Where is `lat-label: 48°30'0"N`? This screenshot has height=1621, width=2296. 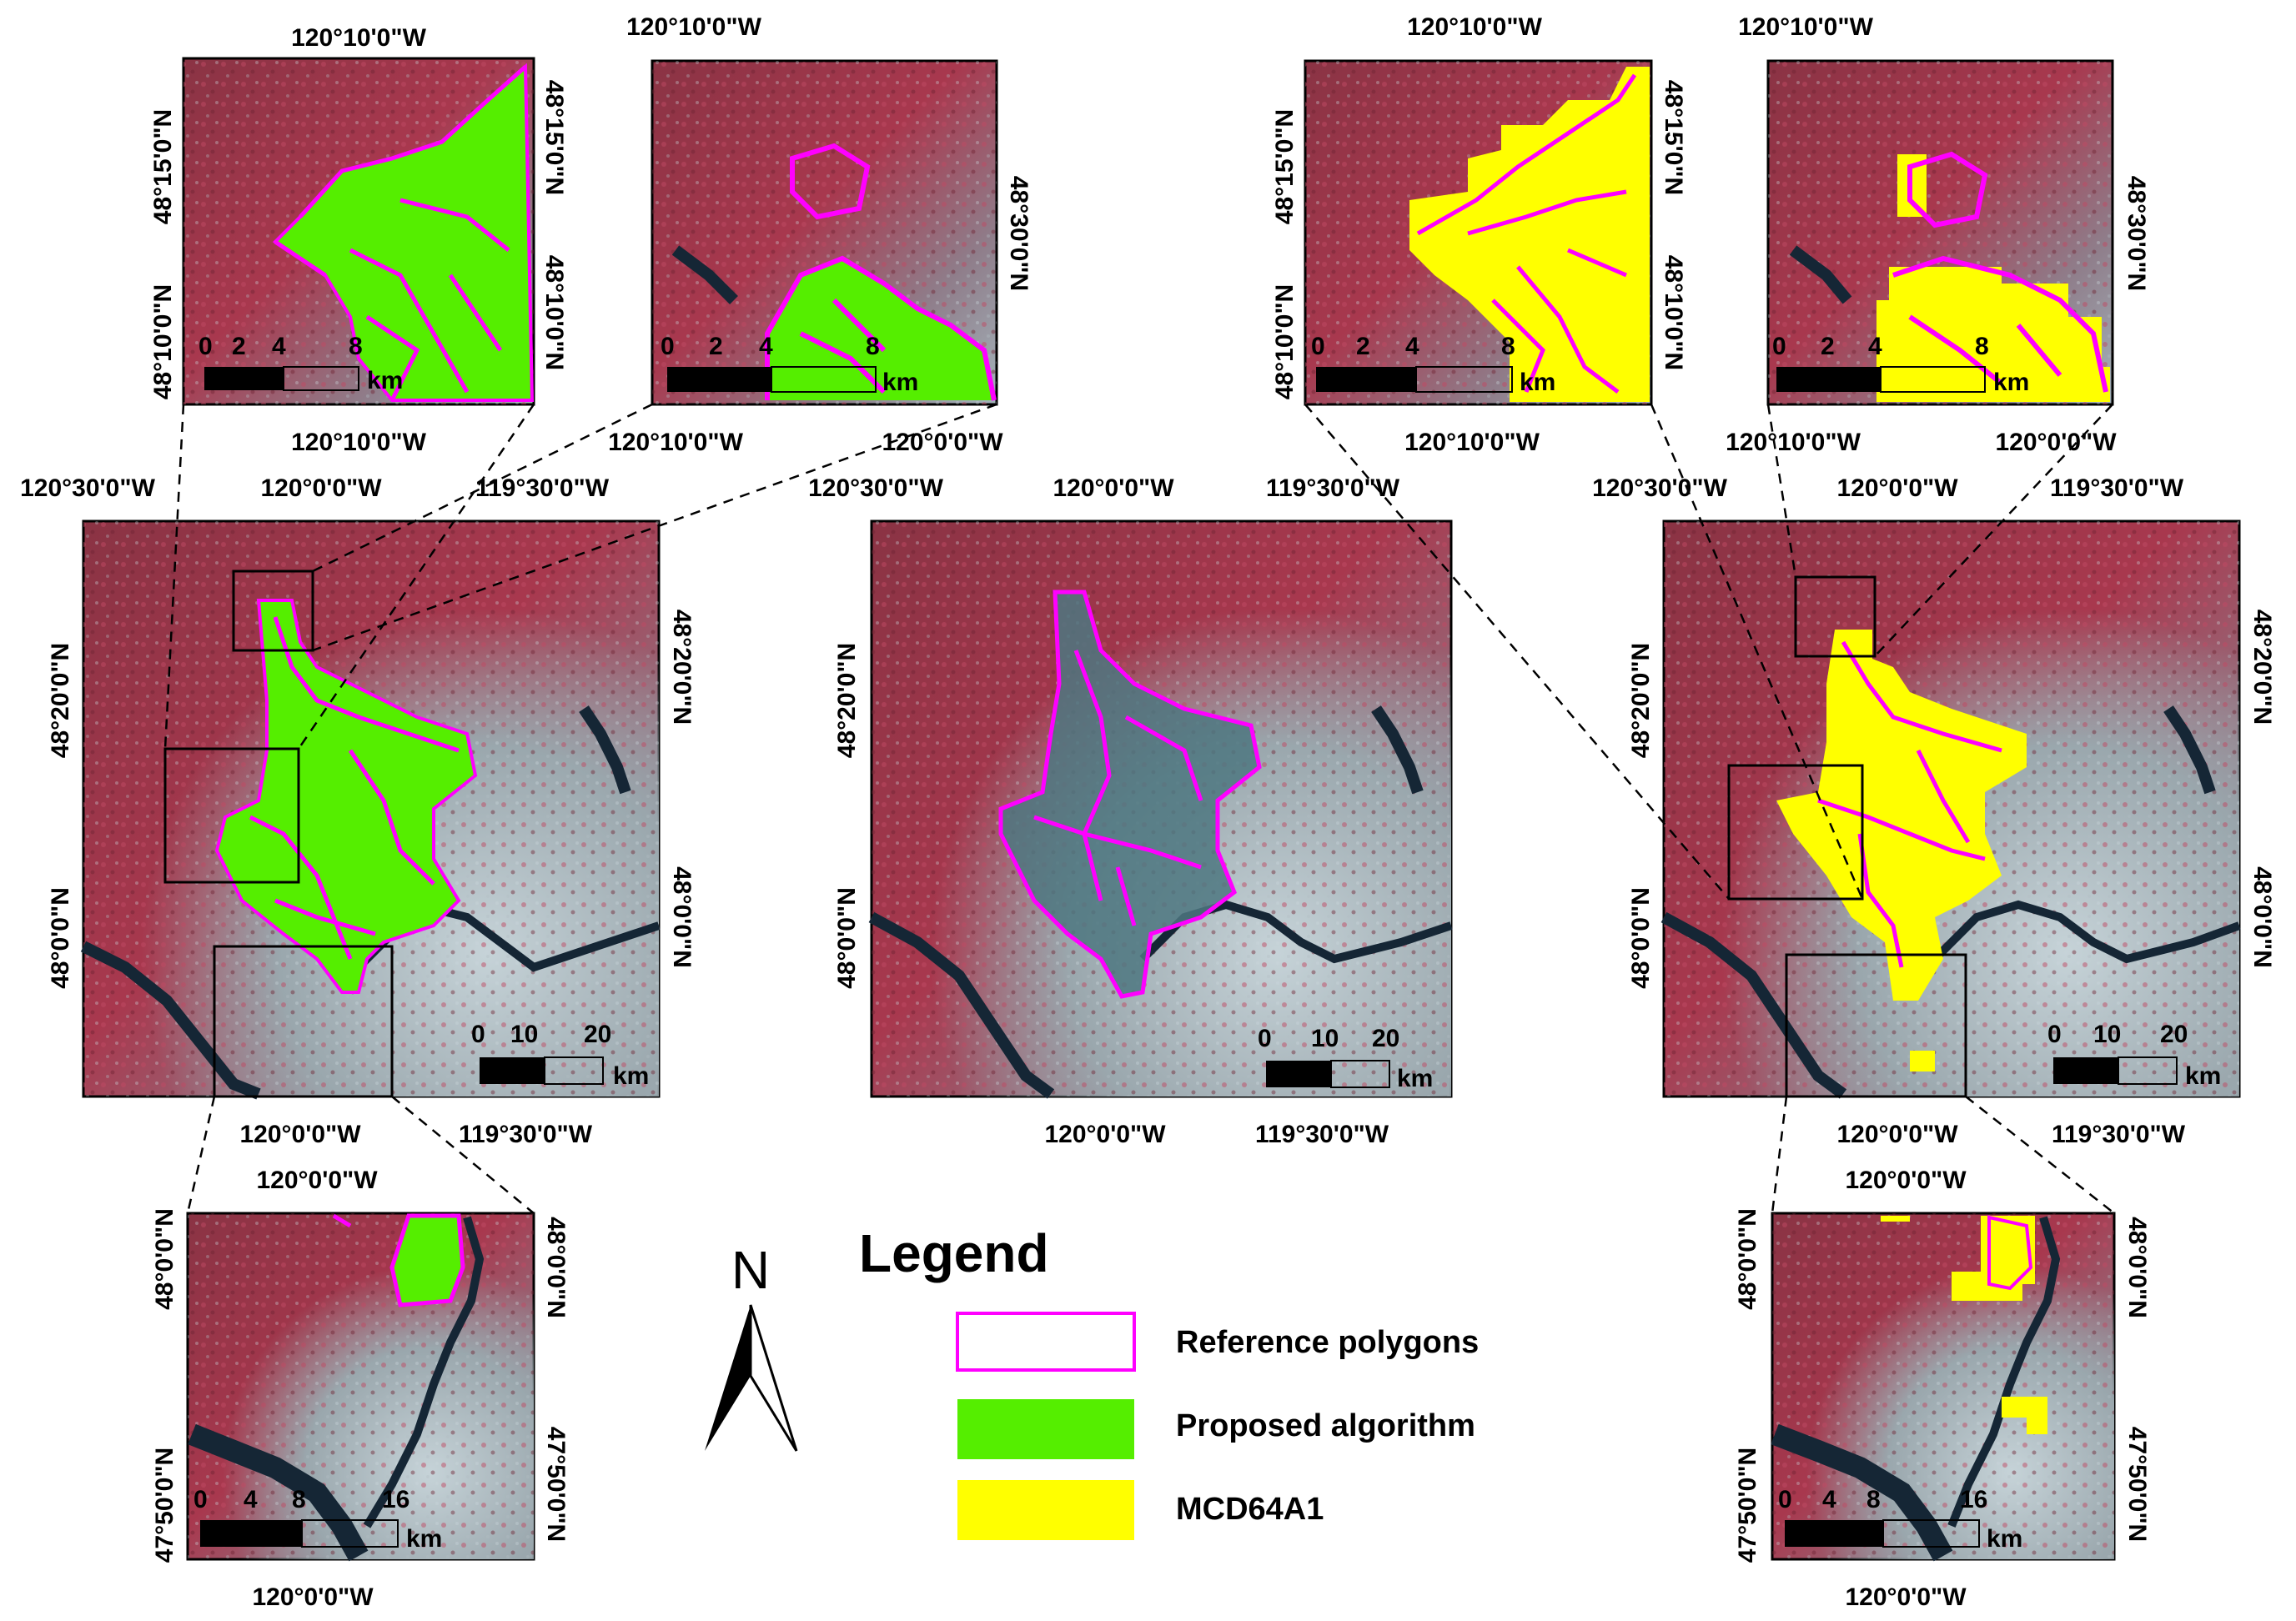 lat-label: 48°30'0"N is located at coordinates (2136, 234).